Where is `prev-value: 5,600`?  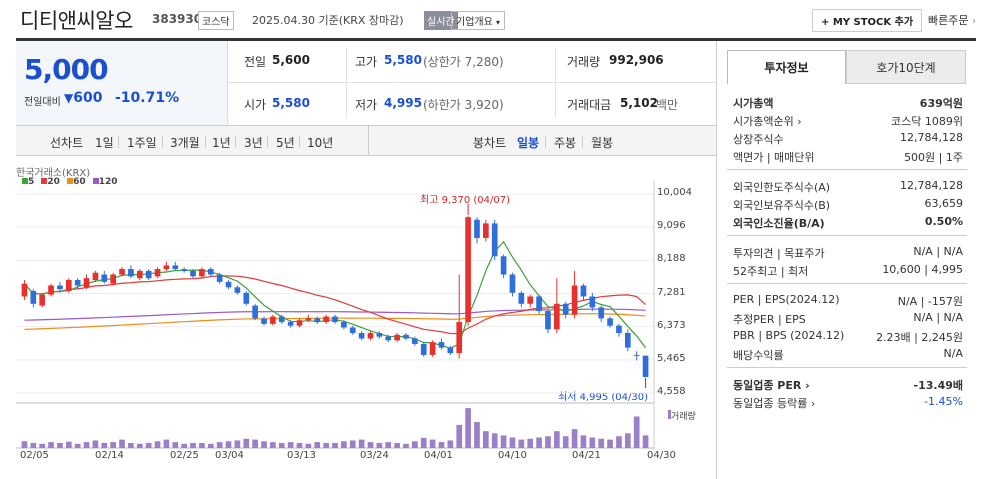
prev-value: 5,600 is located at coordinates (291, 60).